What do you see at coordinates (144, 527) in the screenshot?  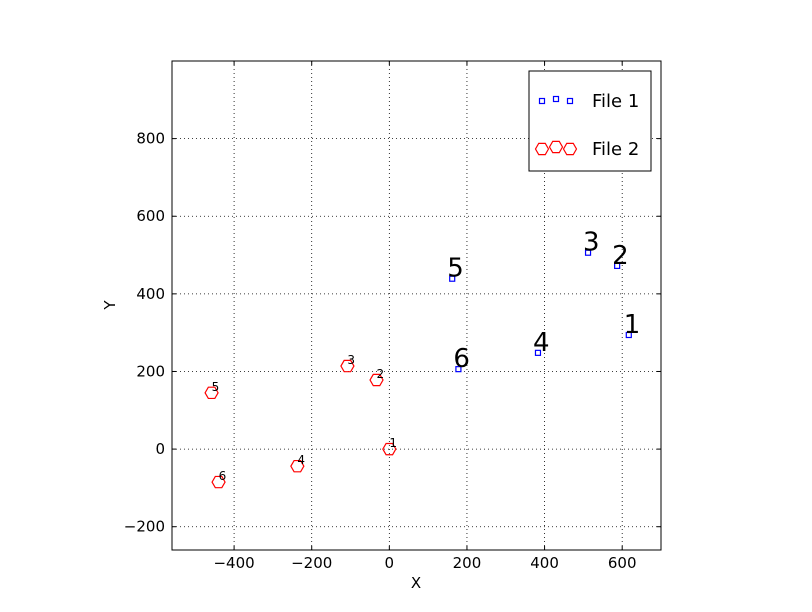 I see `y-tick-label: −200` at bounding box center [144, 527].